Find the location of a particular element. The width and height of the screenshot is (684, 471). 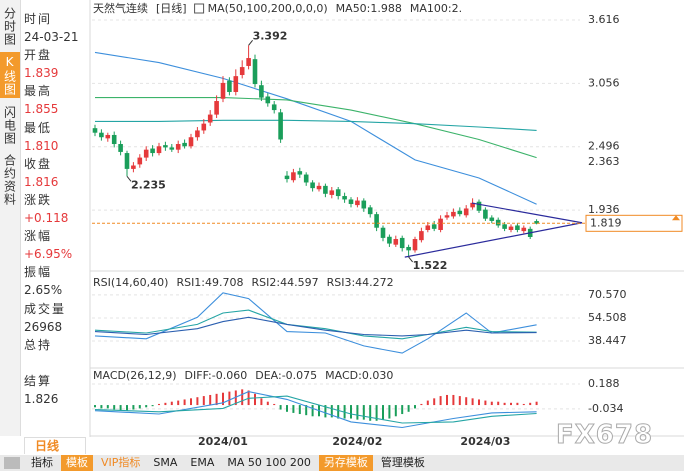

indicator-icon is located at coordinates (199, 8).